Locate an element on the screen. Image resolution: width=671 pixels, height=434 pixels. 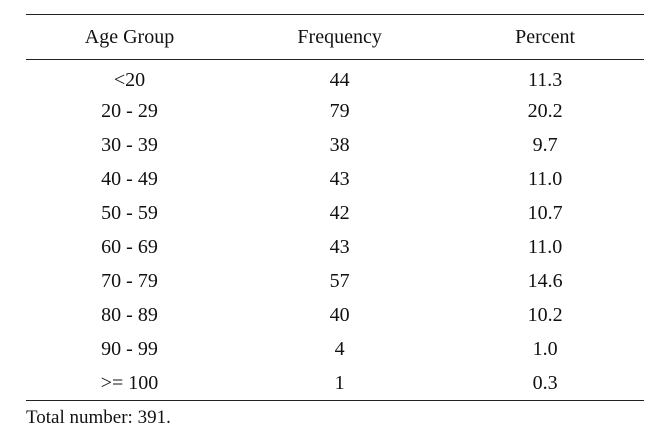
age-group-cell: 20 - 29 is located at coordinates (129, 110).